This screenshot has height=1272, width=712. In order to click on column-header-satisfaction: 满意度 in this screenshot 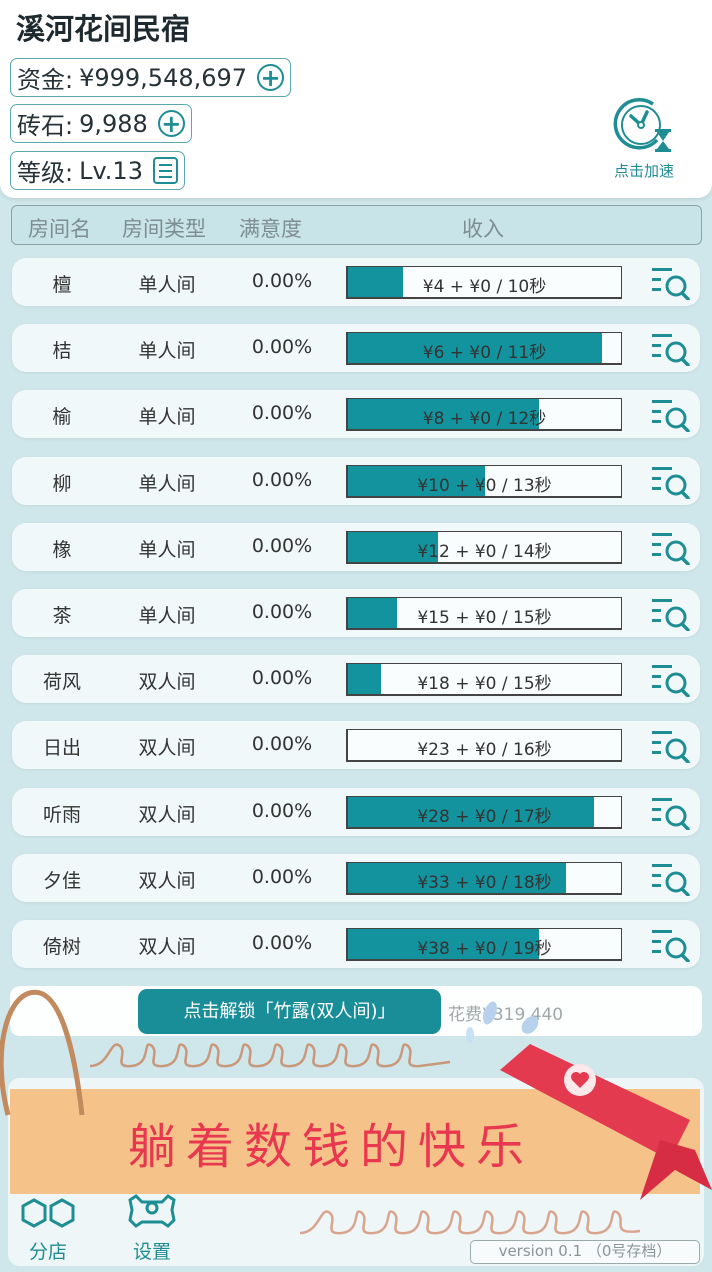, I will do `click(270, 229)`.